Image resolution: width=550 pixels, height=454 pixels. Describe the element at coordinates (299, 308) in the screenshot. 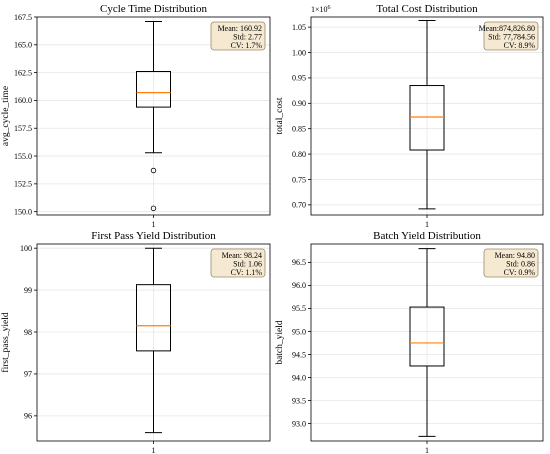

I see `y-tick-label: 95.5` at that location.